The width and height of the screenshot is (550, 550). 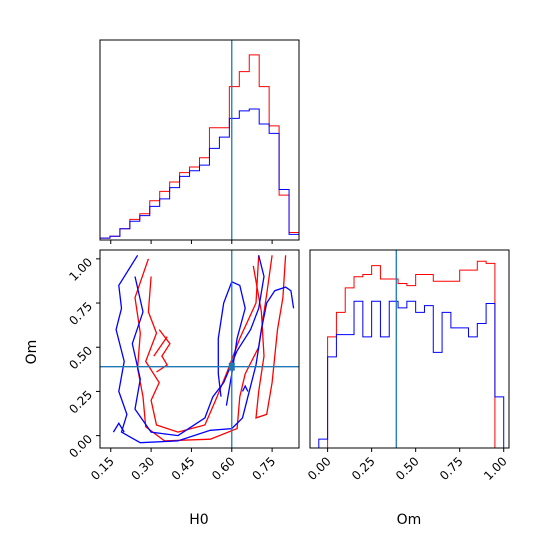 I want to click on om-hist-blue, so click(x=411, y=374).